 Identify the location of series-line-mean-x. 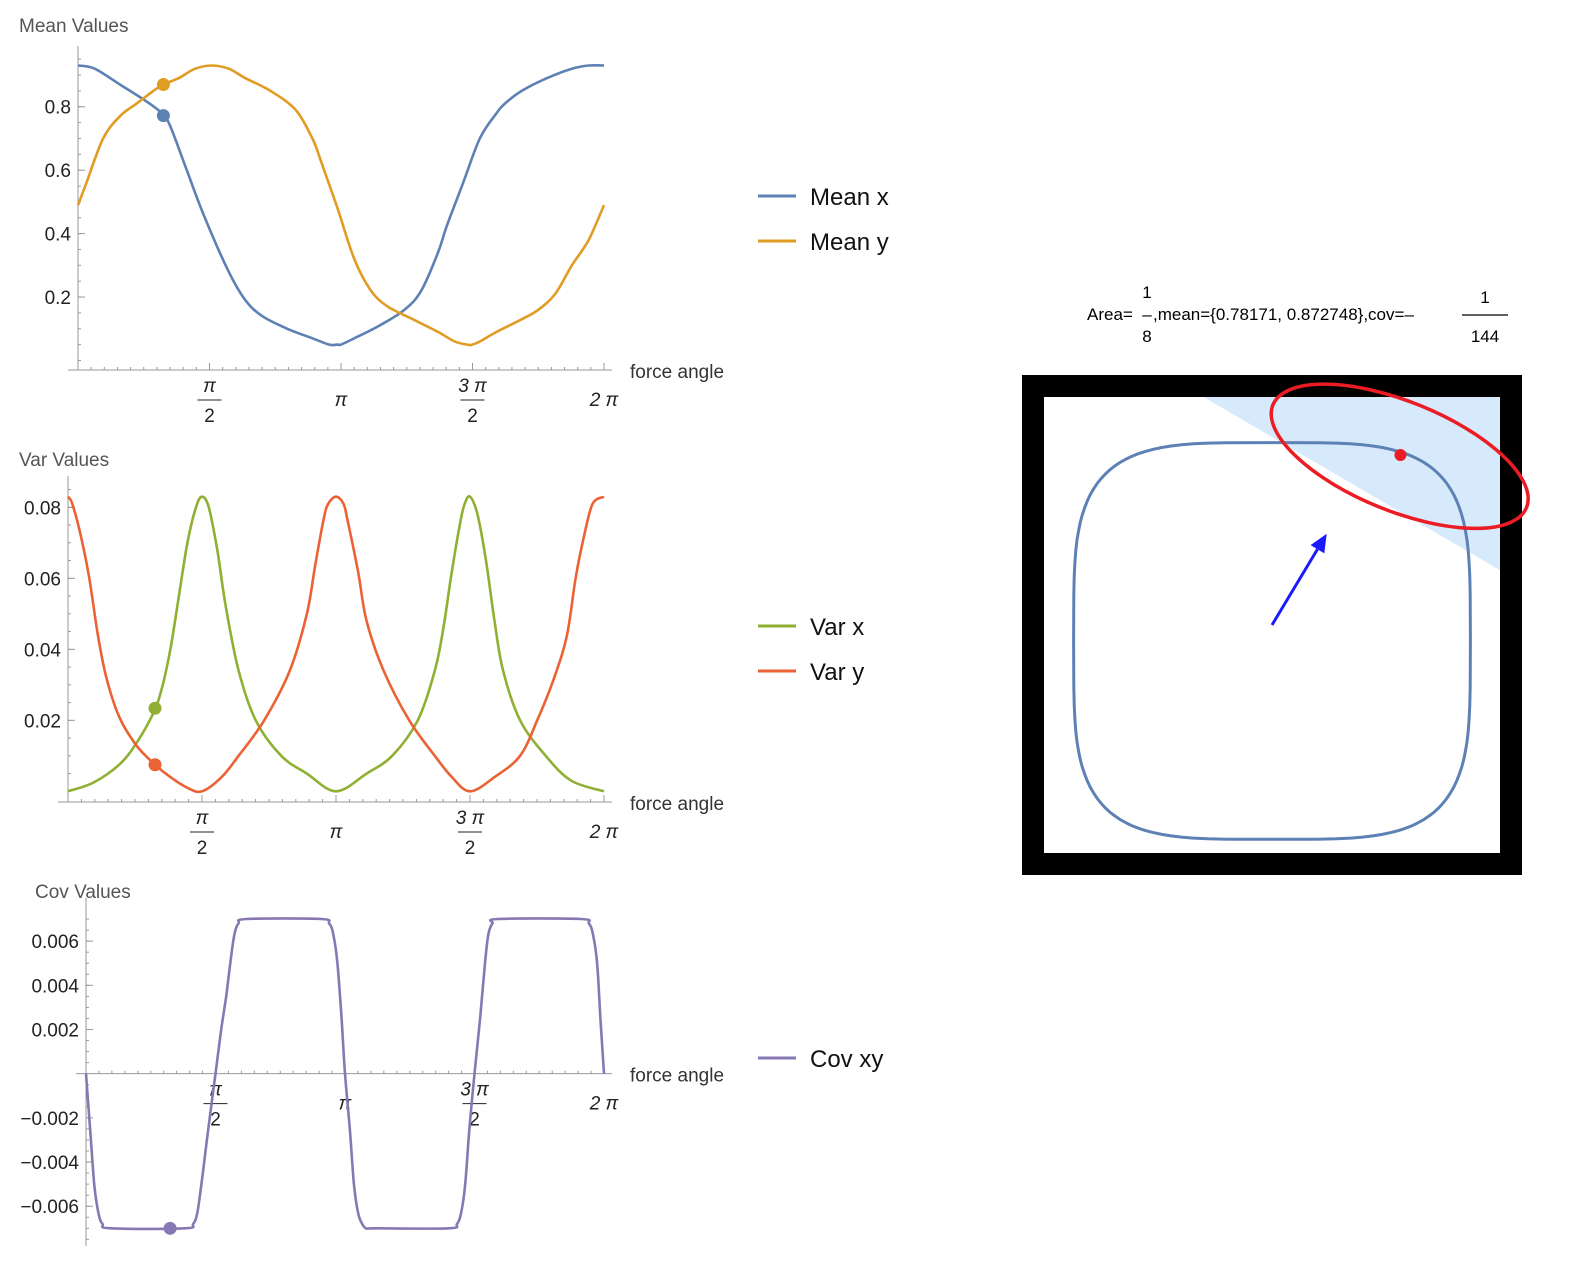
(341, 205).